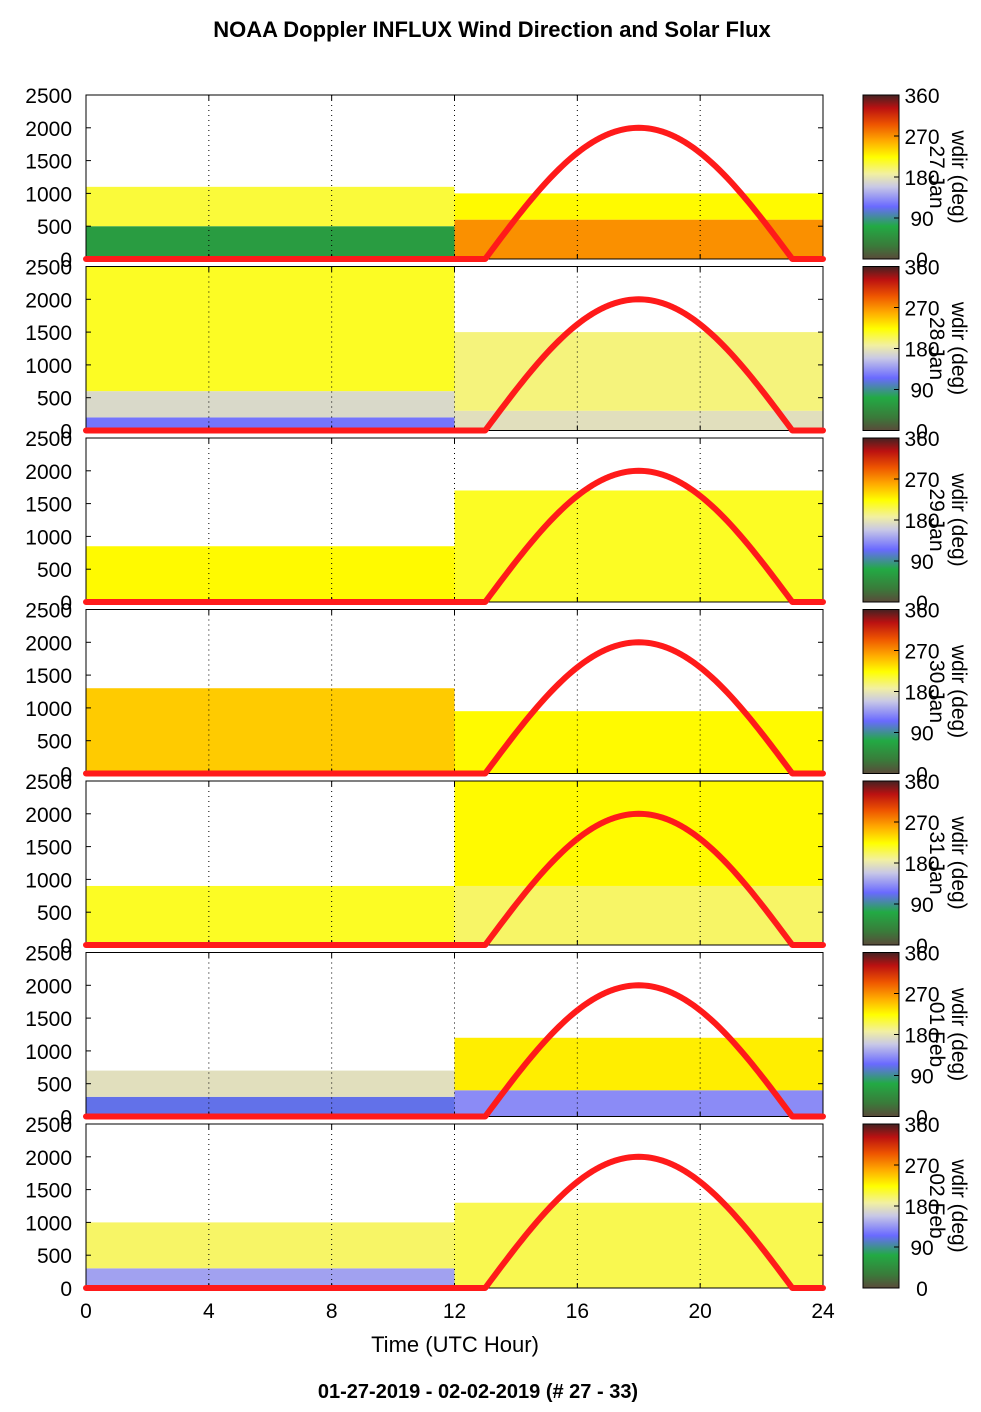 This screenshot has width=981, height=1412. Describe the element at coordinates (332, 1311) in the screenshot. I see `x-tick-label: 8` at that location.